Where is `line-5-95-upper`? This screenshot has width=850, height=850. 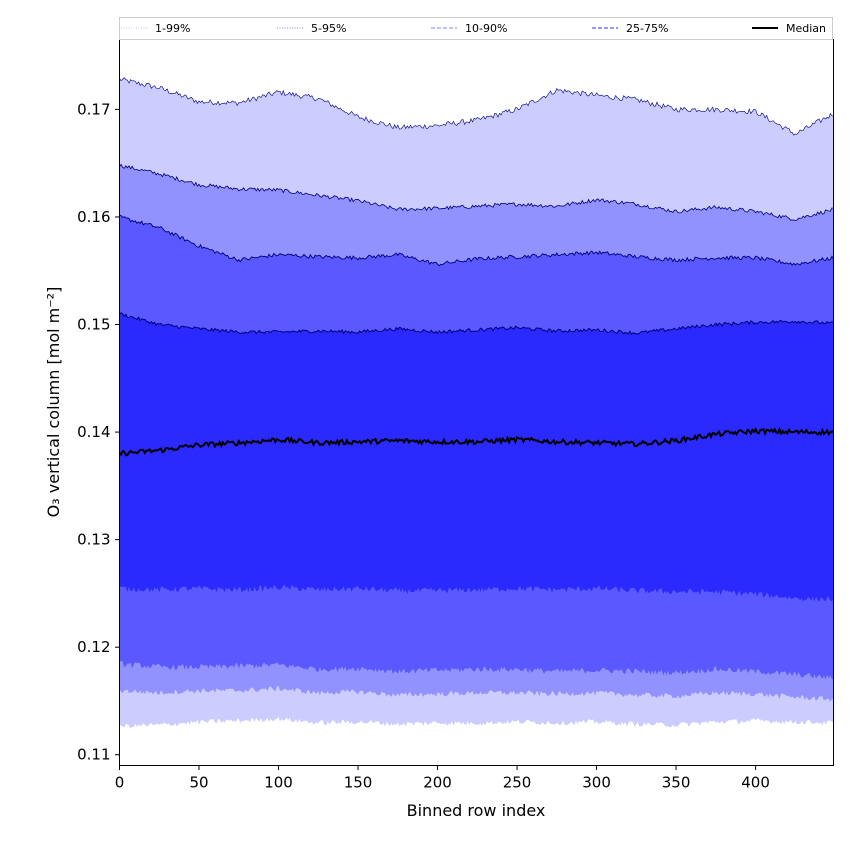
line-5-95-upper is located at coordinates (476, 192).